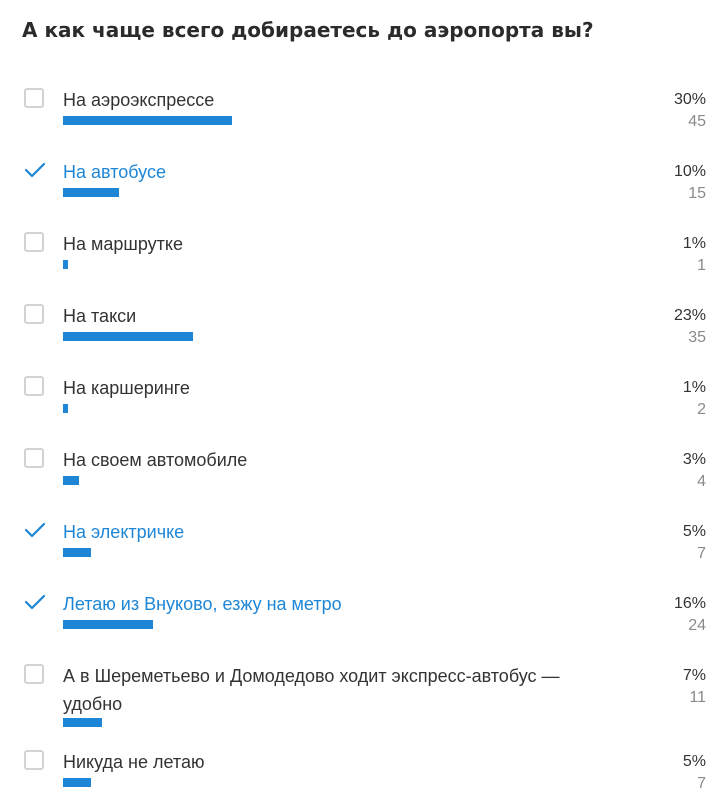  What do you see at coordinates (697, 625) in the screenshot?
I see `option-vote-count: 24` at bounding box center [697, 625].